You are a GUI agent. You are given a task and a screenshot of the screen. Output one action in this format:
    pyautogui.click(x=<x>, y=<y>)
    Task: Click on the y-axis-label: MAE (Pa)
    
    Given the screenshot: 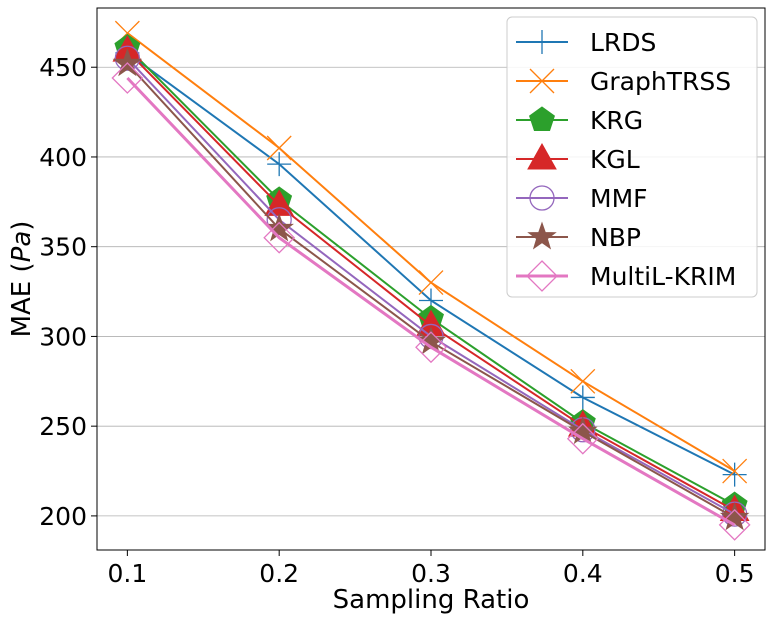 What is the action you would take?
    pyautogui.click(x=22, y=279)
    